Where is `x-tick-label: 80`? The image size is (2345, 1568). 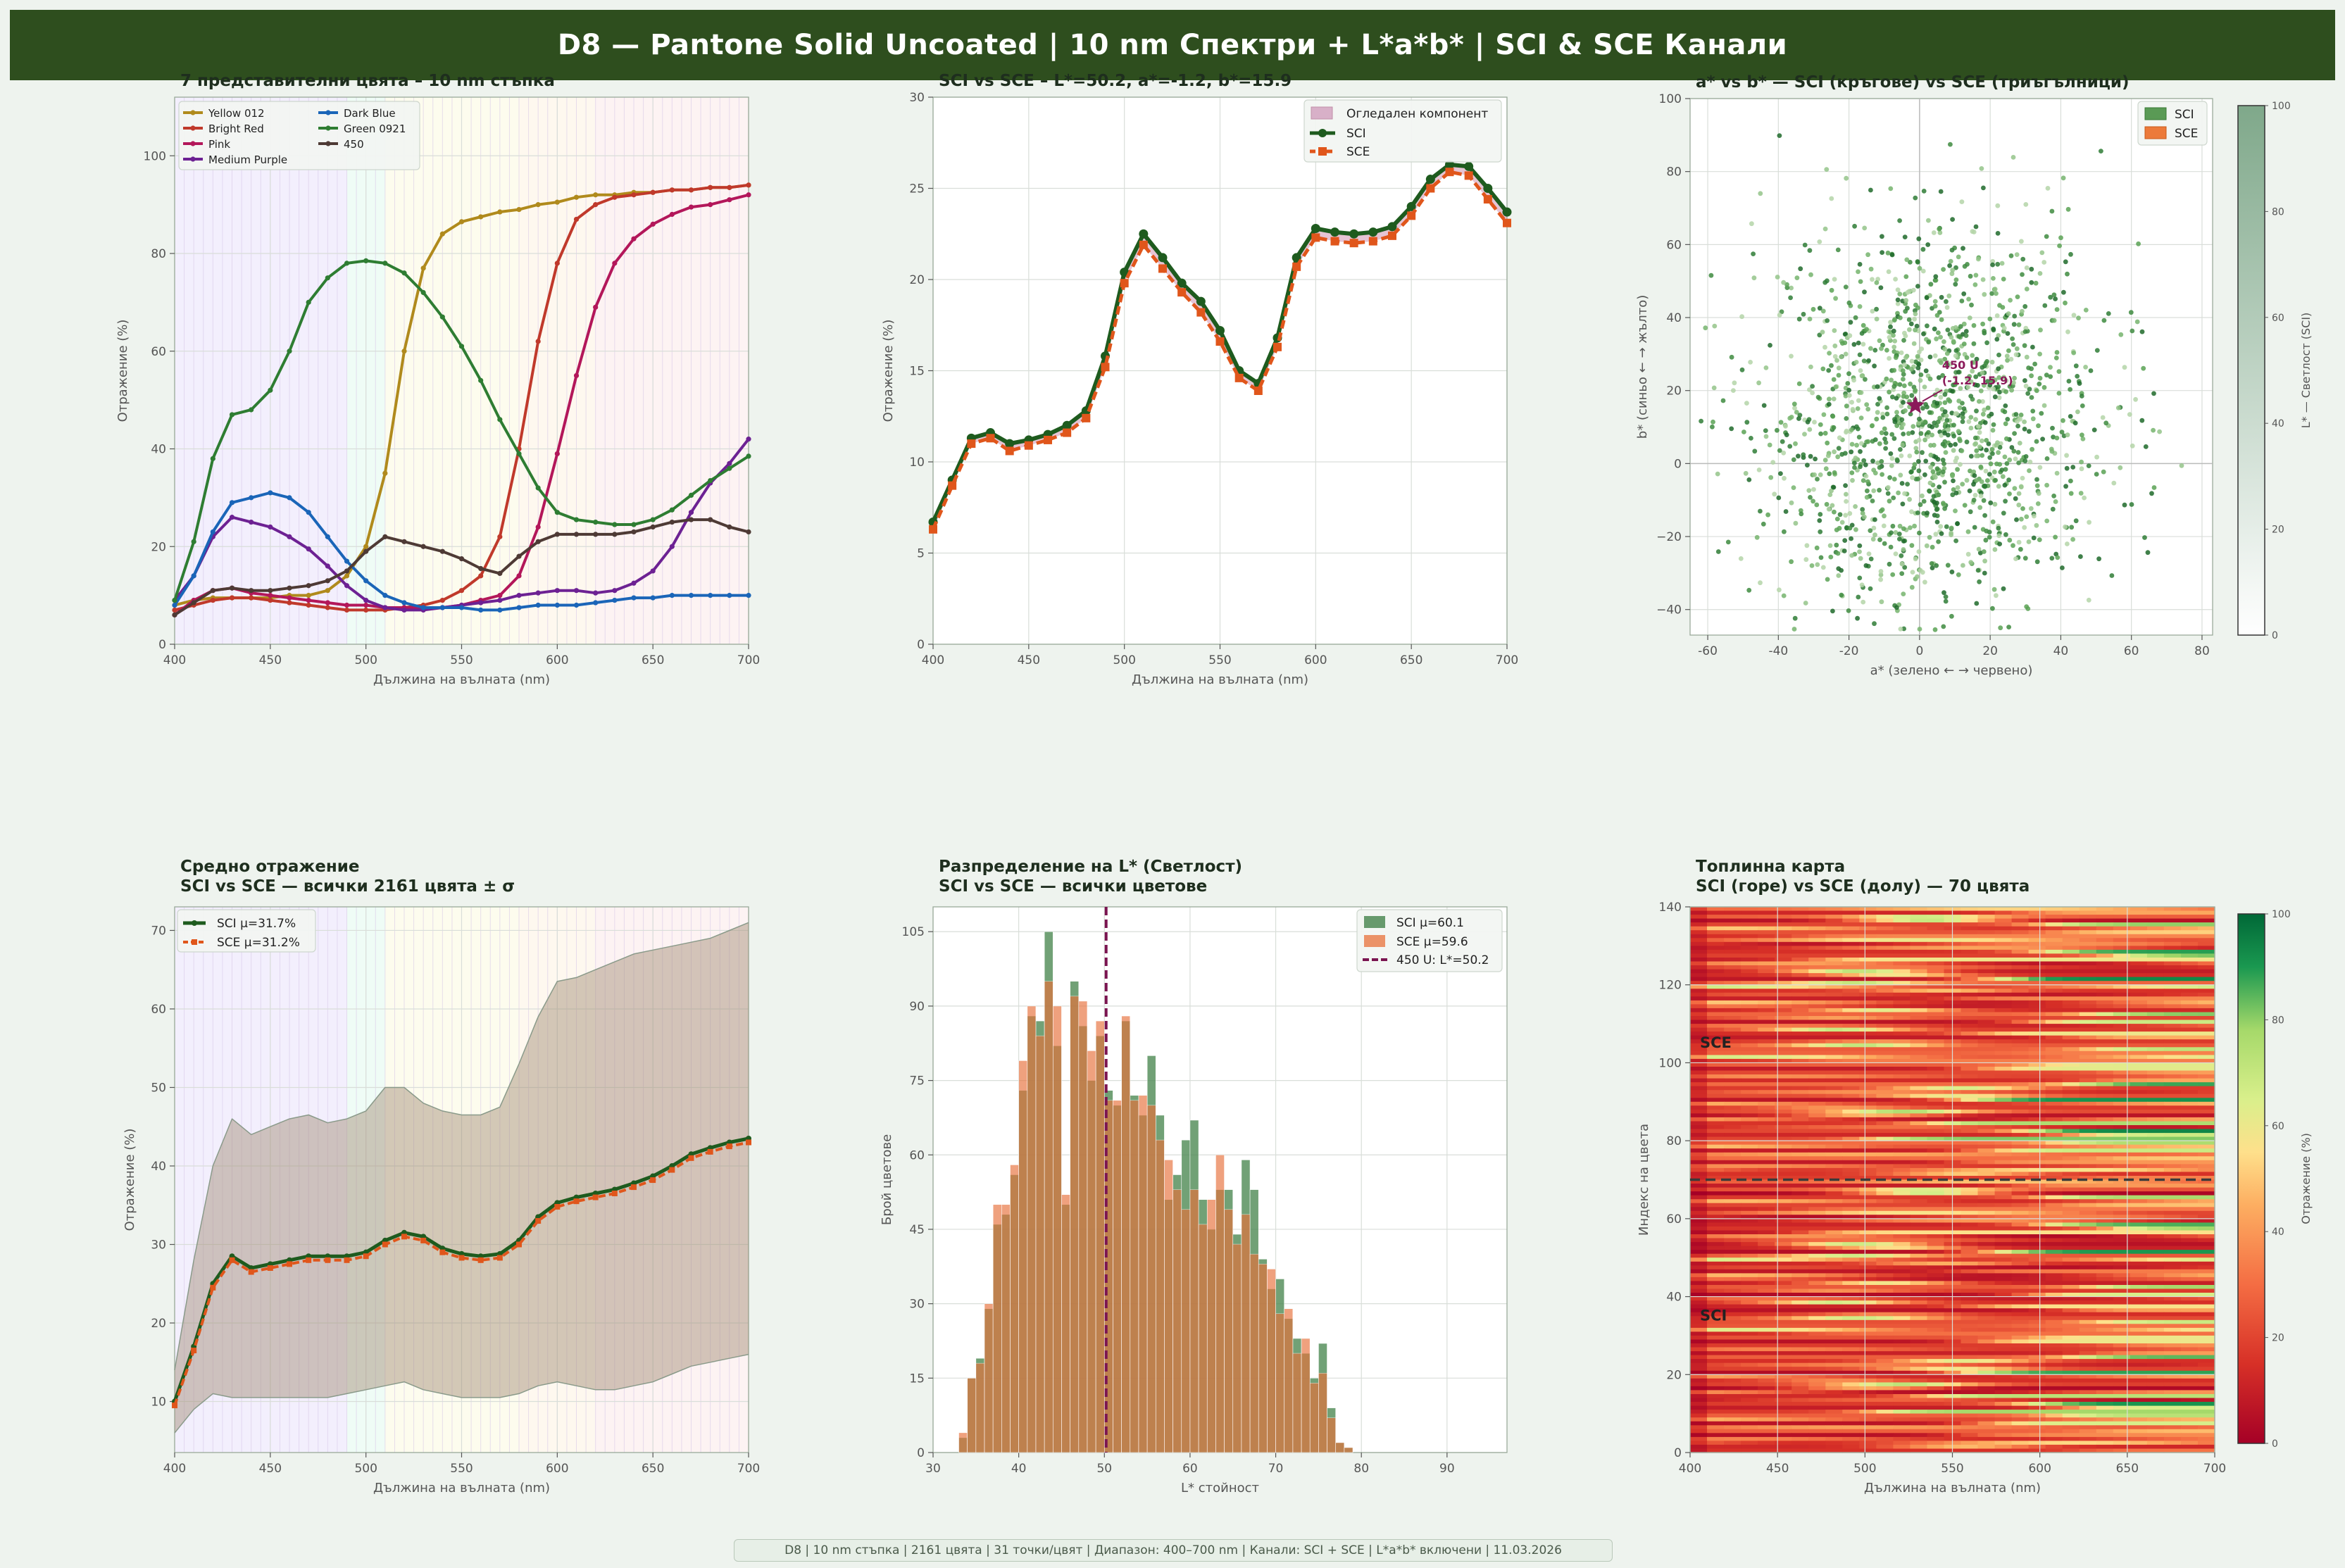 x-tick-label: 80 is located at coordinates (1361, 1469).